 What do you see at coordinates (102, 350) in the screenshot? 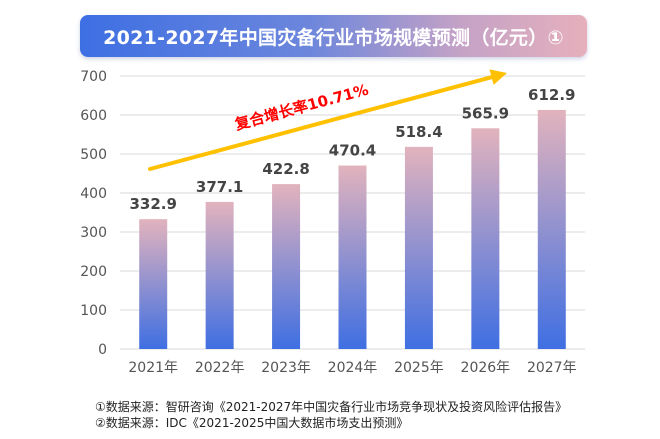
I see `y-tick-label: 0` at bounding box center [102, 350].